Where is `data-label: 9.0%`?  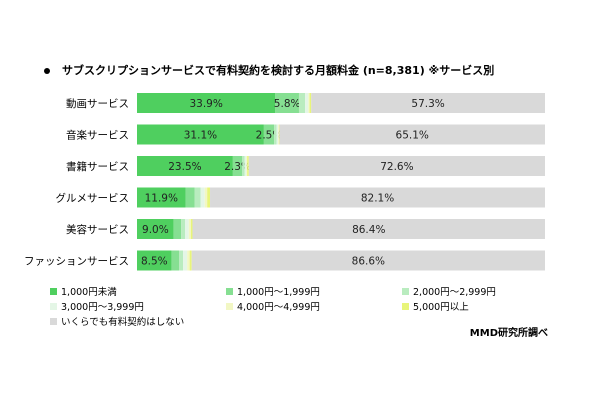
data-label: 9.0% is located at coordinates (155, 230).